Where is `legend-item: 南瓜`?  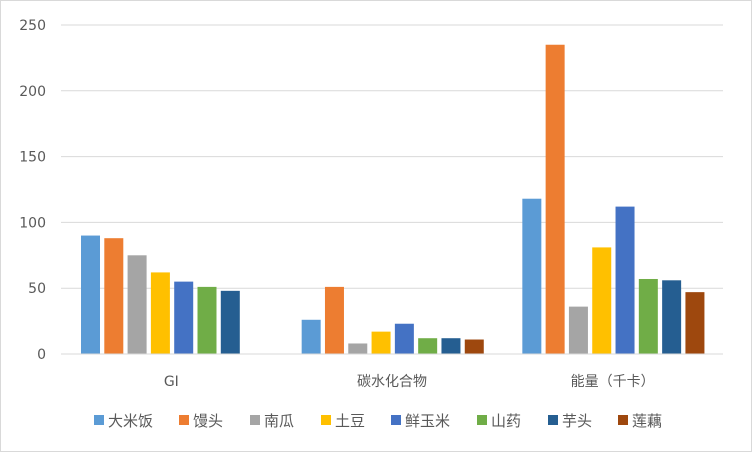
legend-item: 南瓜 is located at coordinates (272, 421).